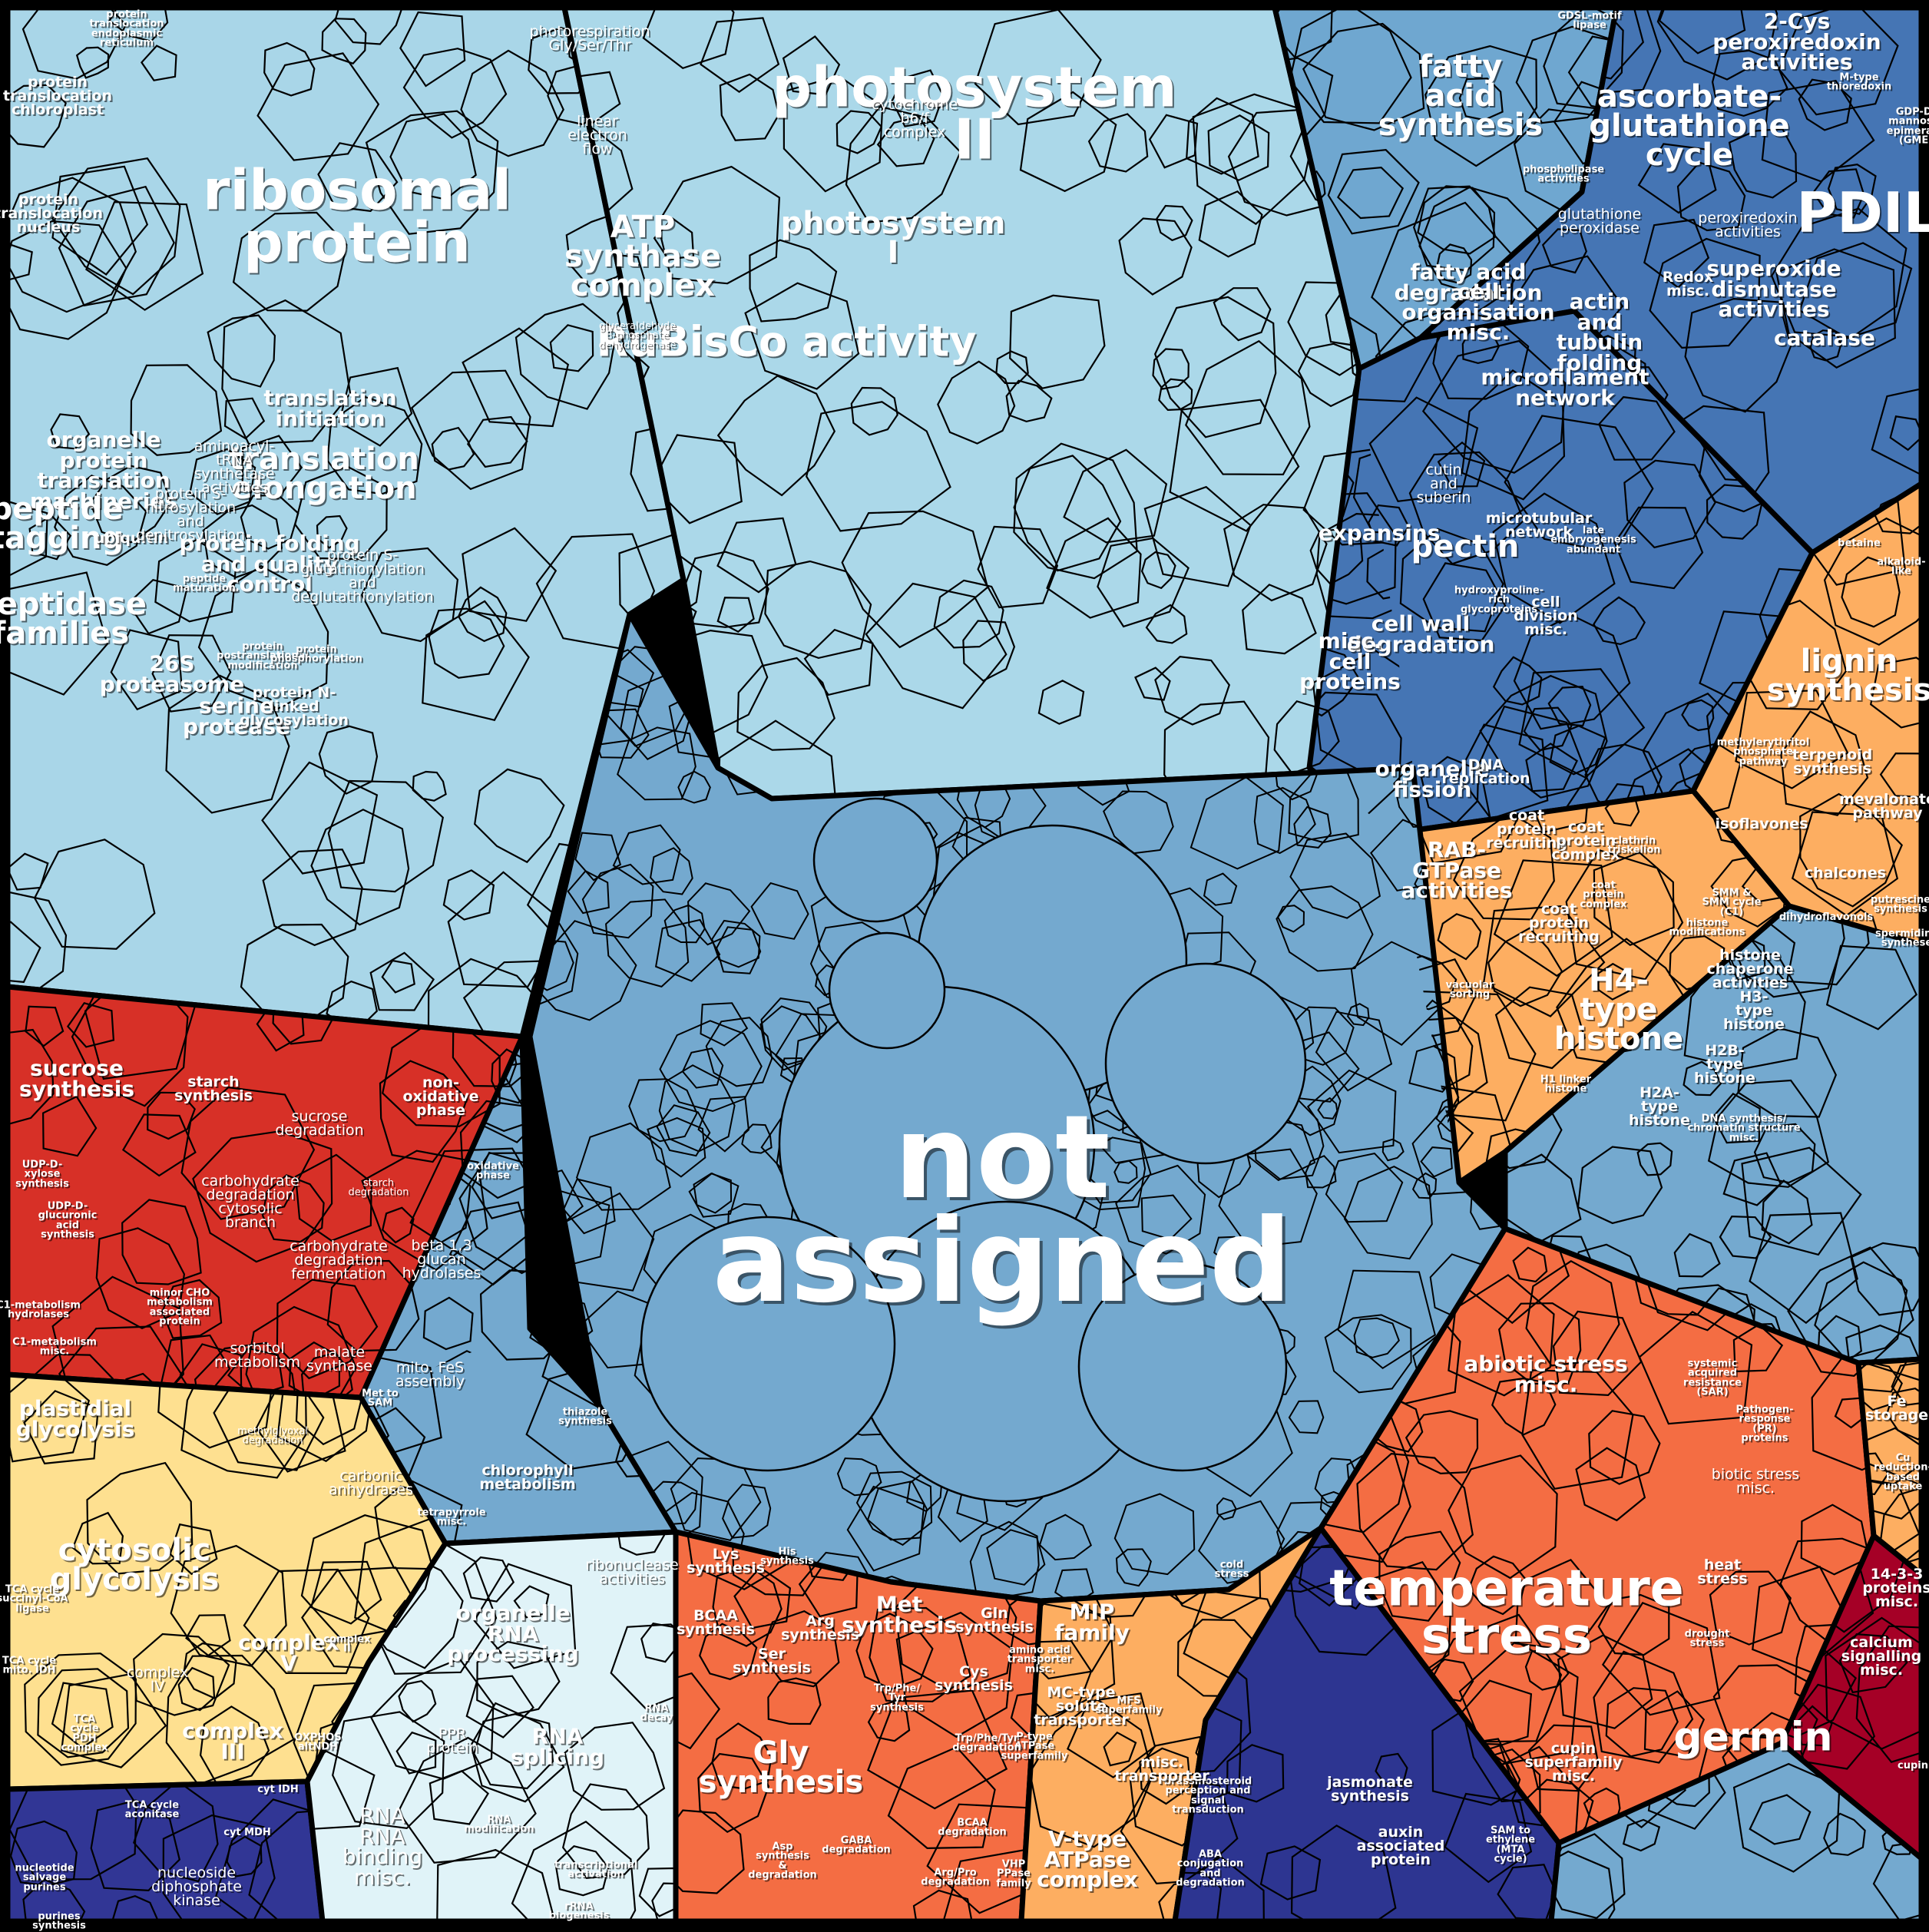  Describe the element at coordinates (499, 1824) in the screenshot. I see `category-label: RNA modification` at that location.